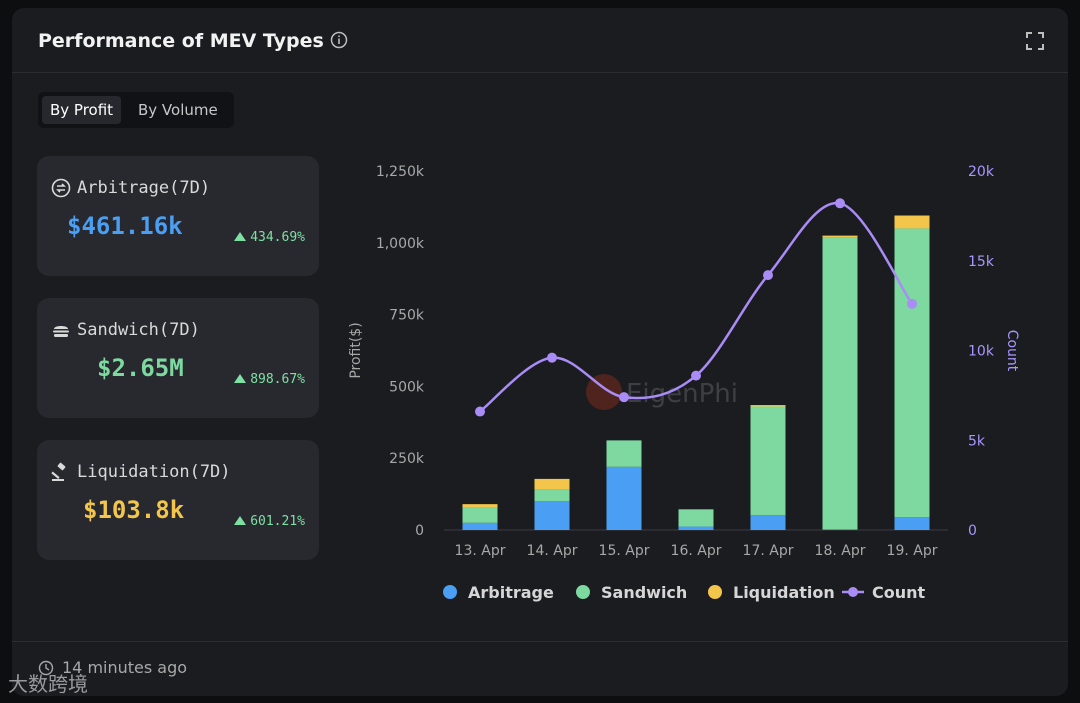 The image size is (1080, 703). Describe the element at coordinates (696, 307) in the screenshot. I see `chart-count-line` at that location.